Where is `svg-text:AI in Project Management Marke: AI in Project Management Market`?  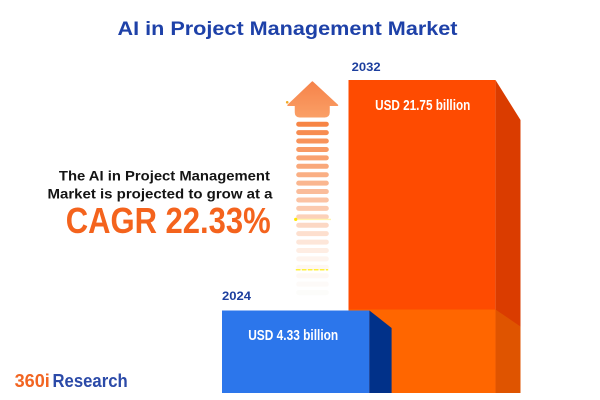
svg-text:AI in Project Management Marke: AI in Project Management Market is located at coordinates (288, 29).